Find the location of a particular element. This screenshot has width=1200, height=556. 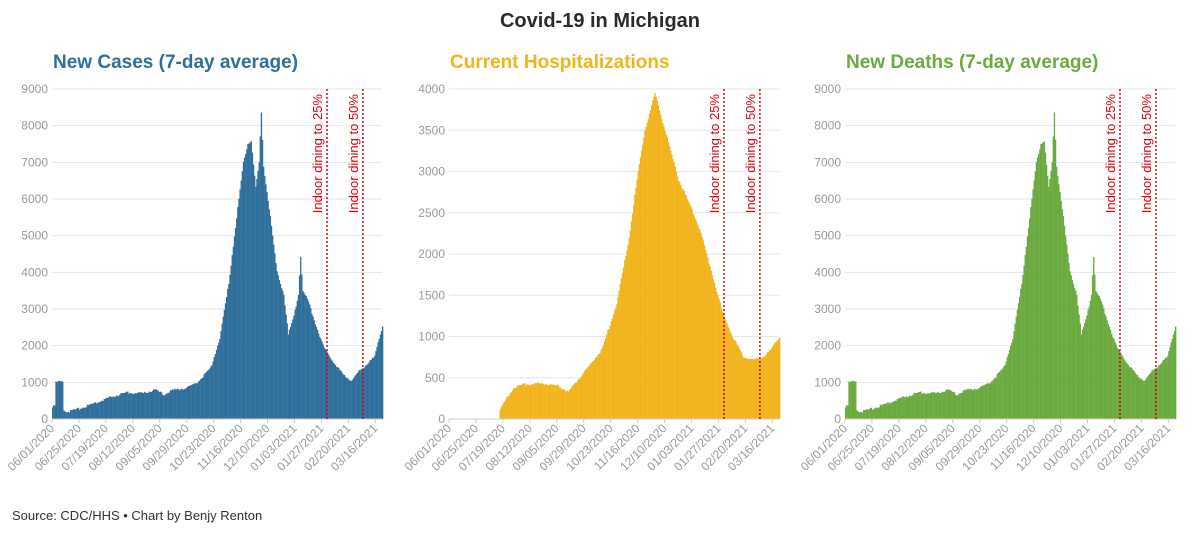

y-tick-label: 3000 is located at coordinates (34, 309).